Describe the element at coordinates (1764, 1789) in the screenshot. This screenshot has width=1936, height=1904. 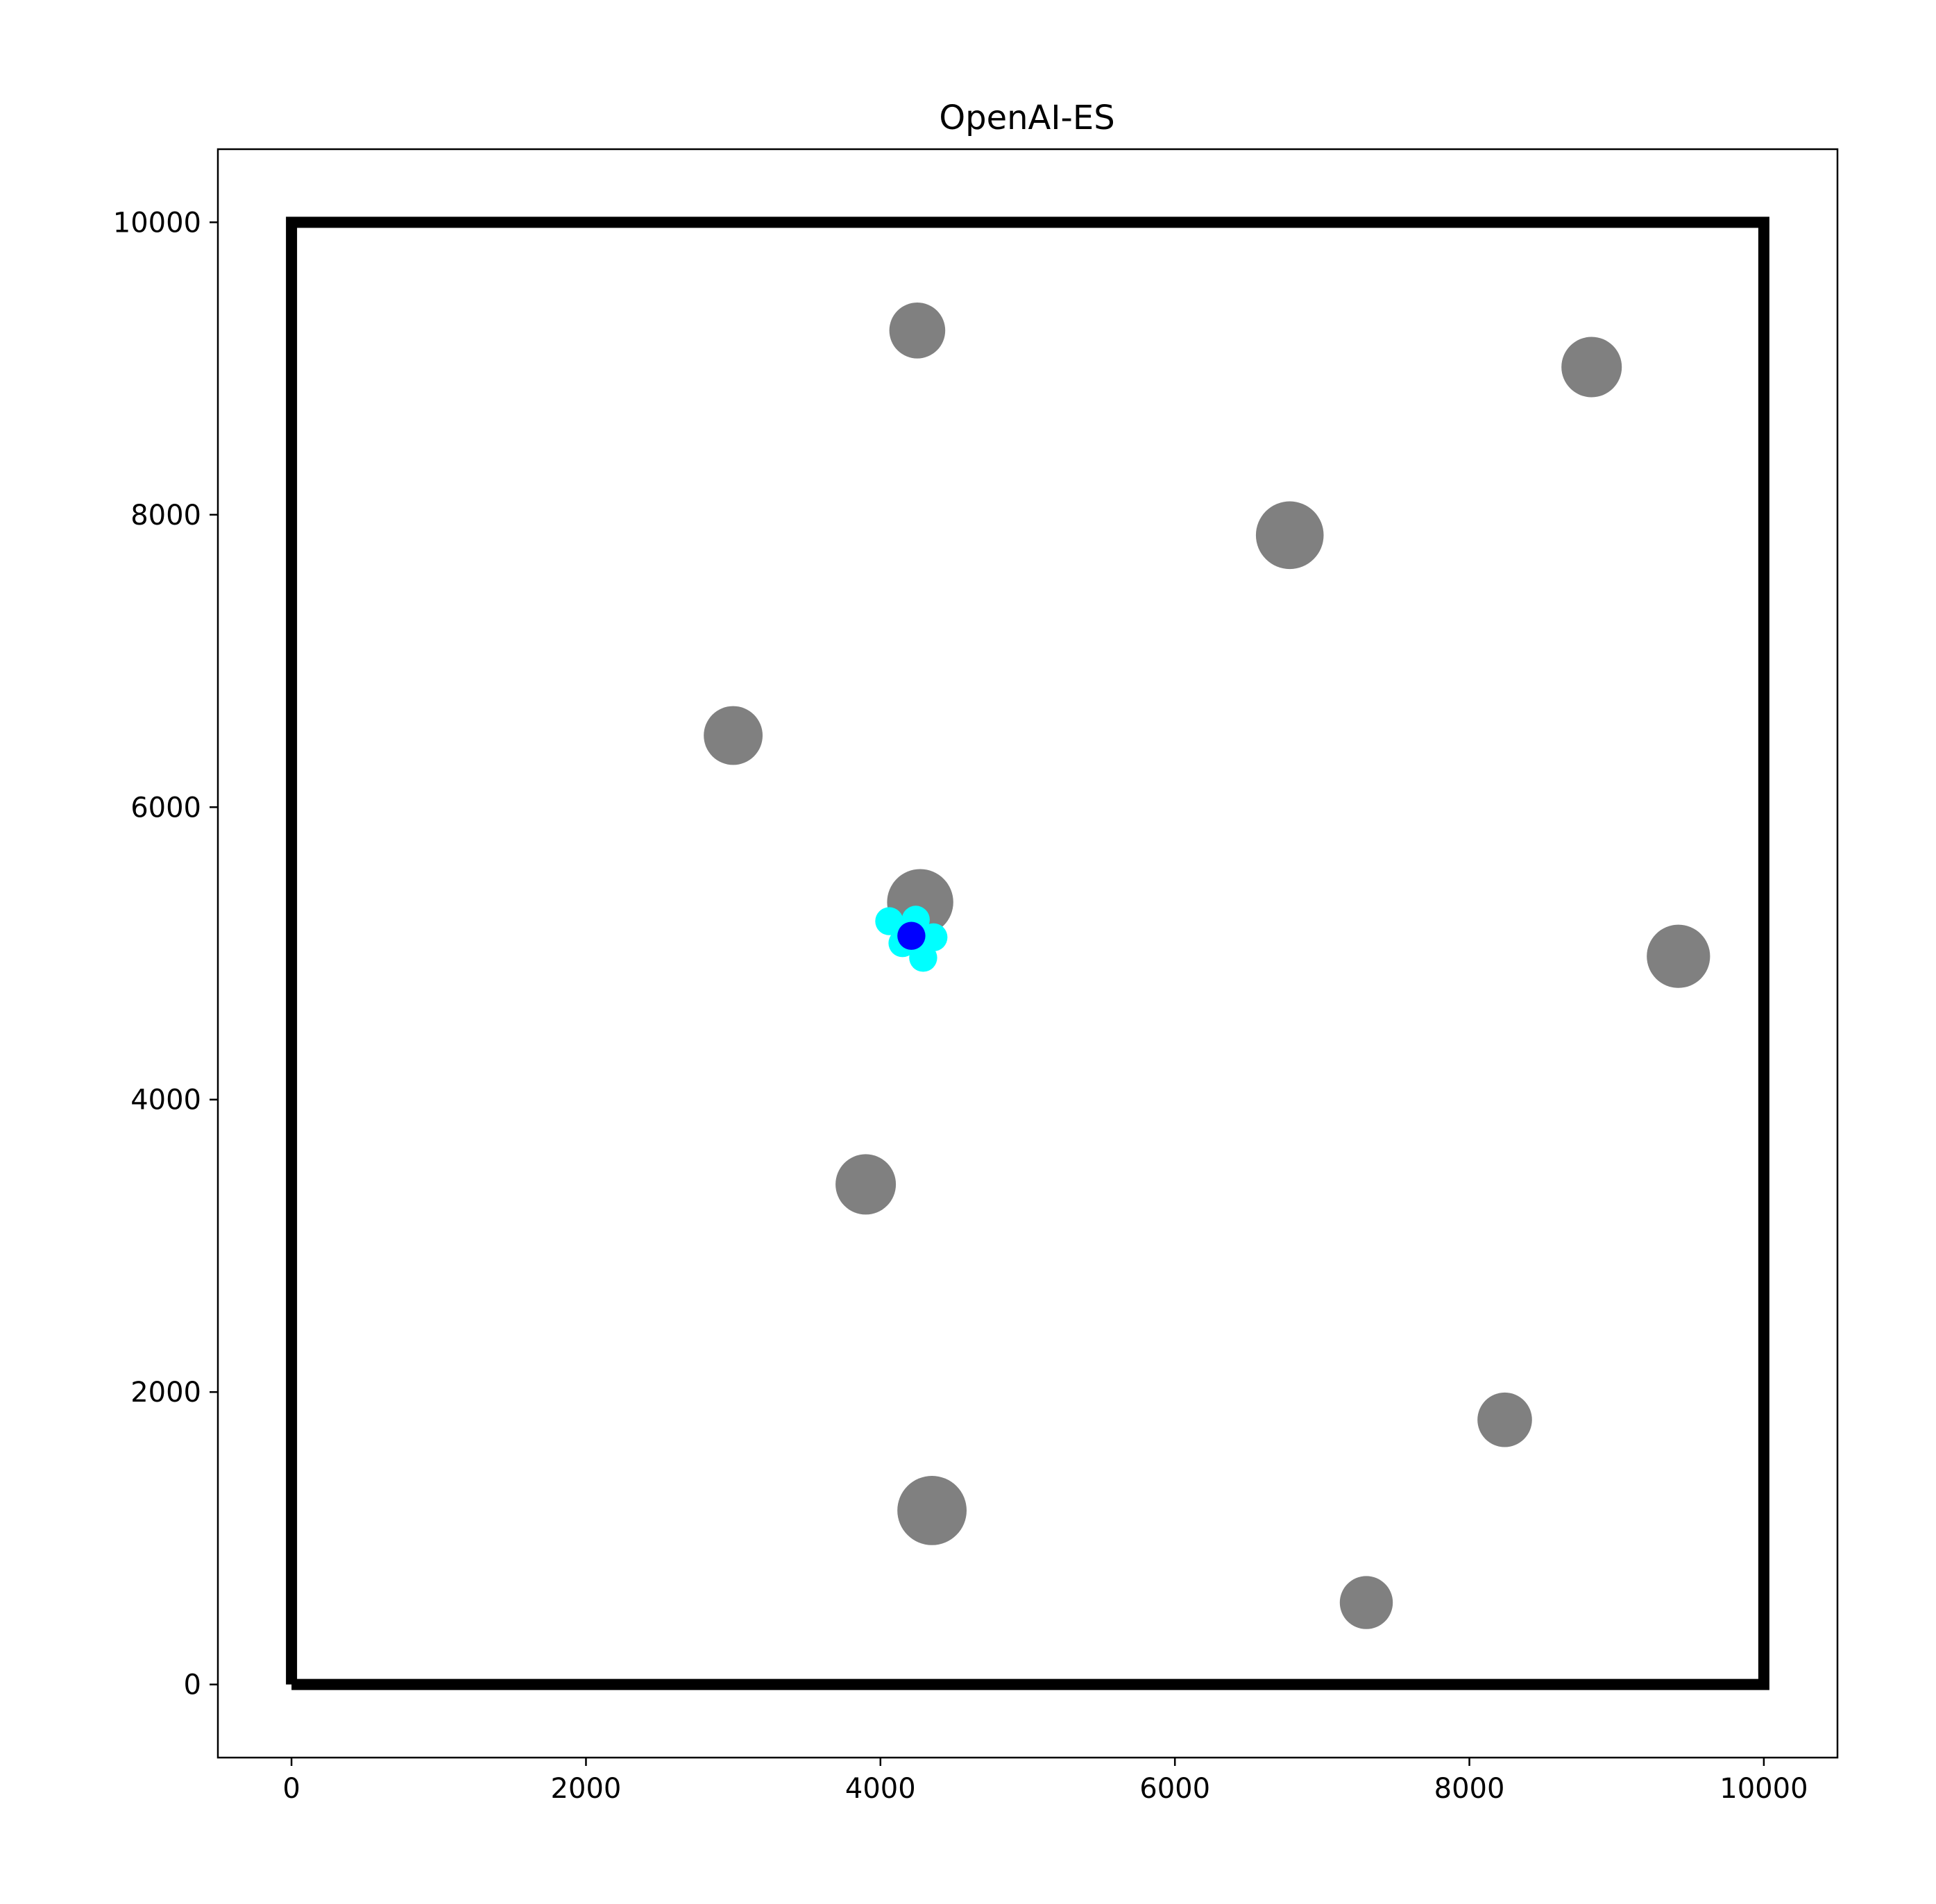
I see `x-tick-label: 10000` at that location.